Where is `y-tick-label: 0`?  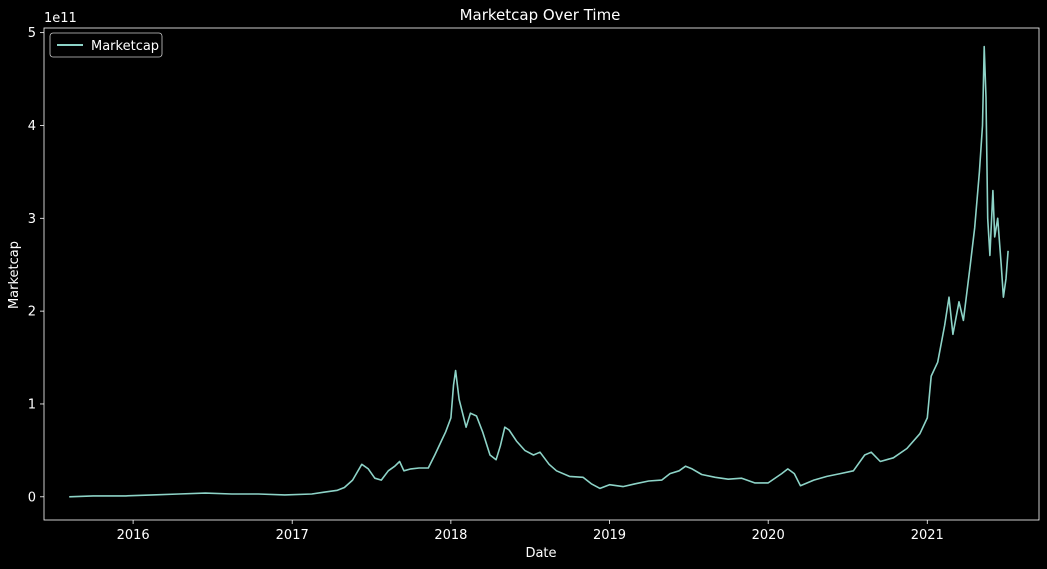
y-tick-label: 0 is located at coordinates (32, 497).